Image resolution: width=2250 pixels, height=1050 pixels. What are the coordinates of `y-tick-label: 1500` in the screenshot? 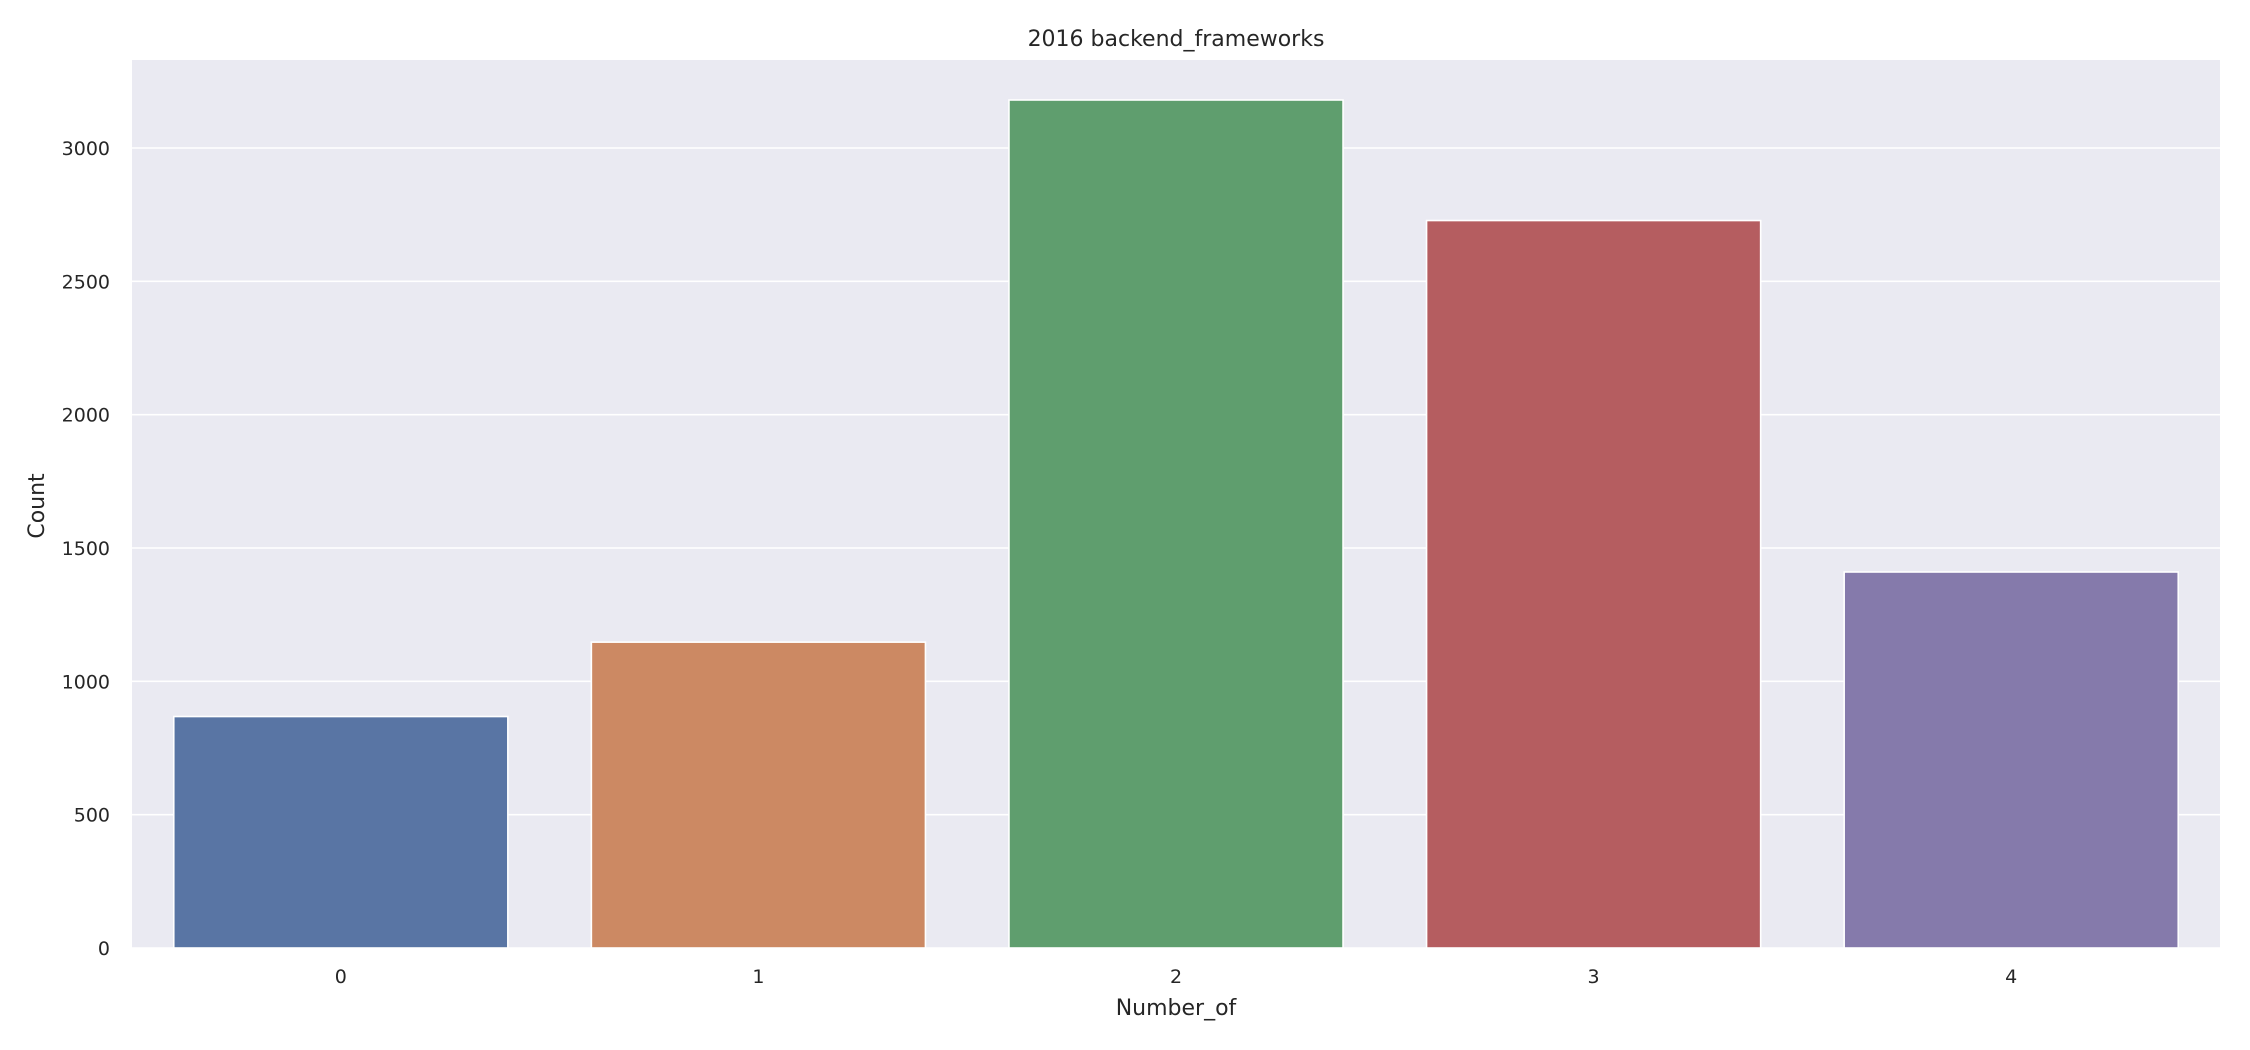 It's located at (86, 549).